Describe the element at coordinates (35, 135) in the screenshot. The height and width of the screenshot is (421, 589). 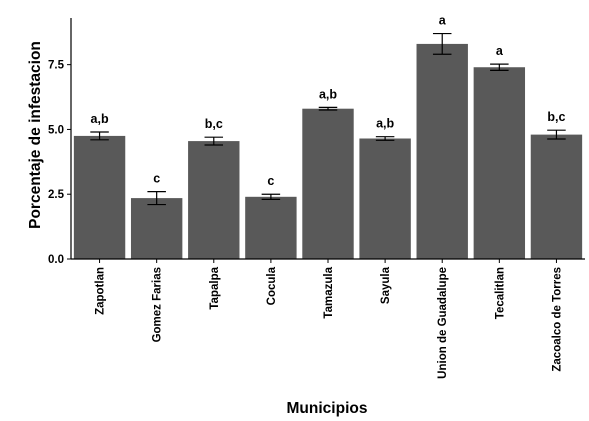
I see `y-axis-title: Porcentaje de infestacion` at that location.